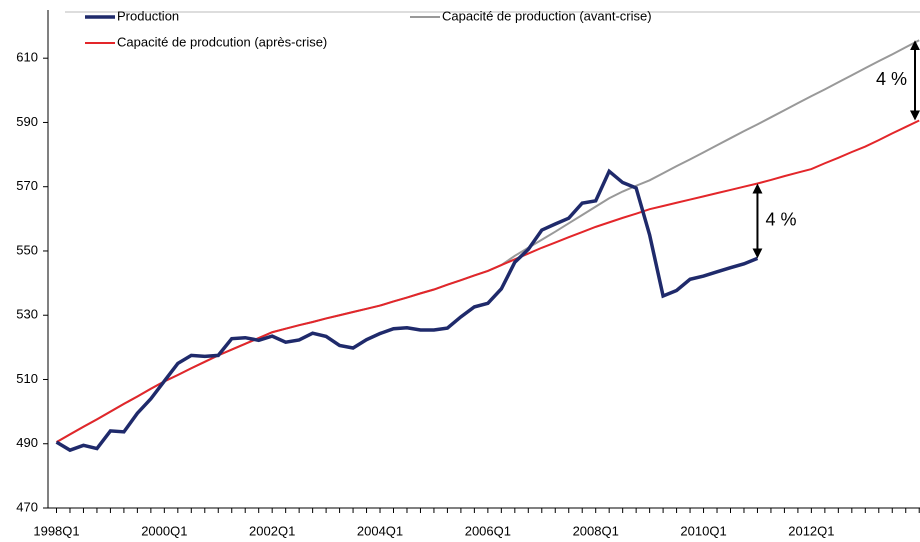 Image resolution: width=920 pixels, height=542 pixels. Describe the element at coordinates (222, 41) in the screenshot. I see `legend-label: Capacité de prodcution (après-crise)` at that location.